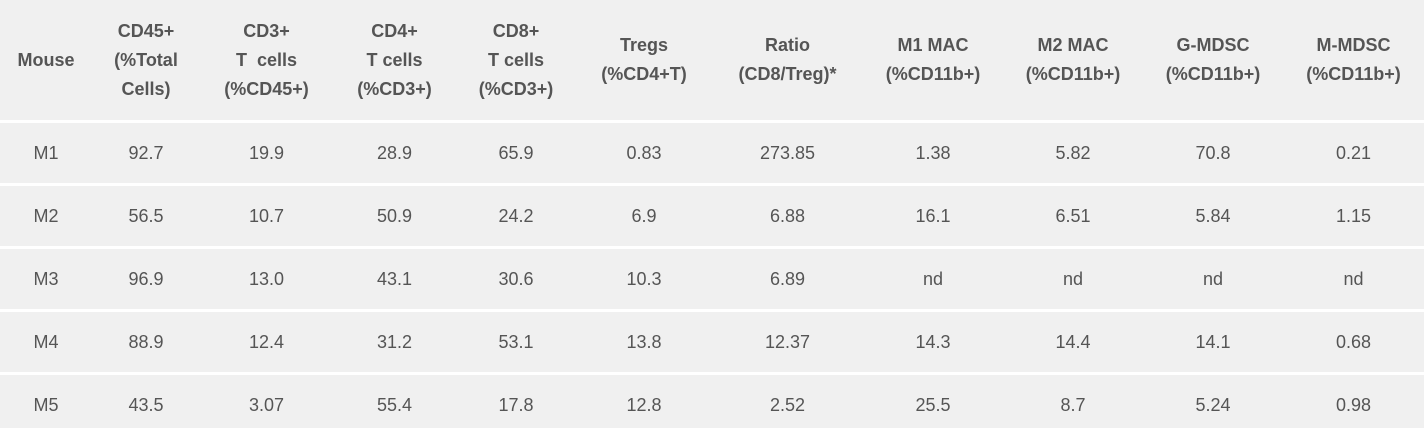 This screenshot has height=428, width=1424. What do you see at coordinates (394, 215) in the screenshot?
I see `table-cell: 50.9` at bounding box center [394, 215].